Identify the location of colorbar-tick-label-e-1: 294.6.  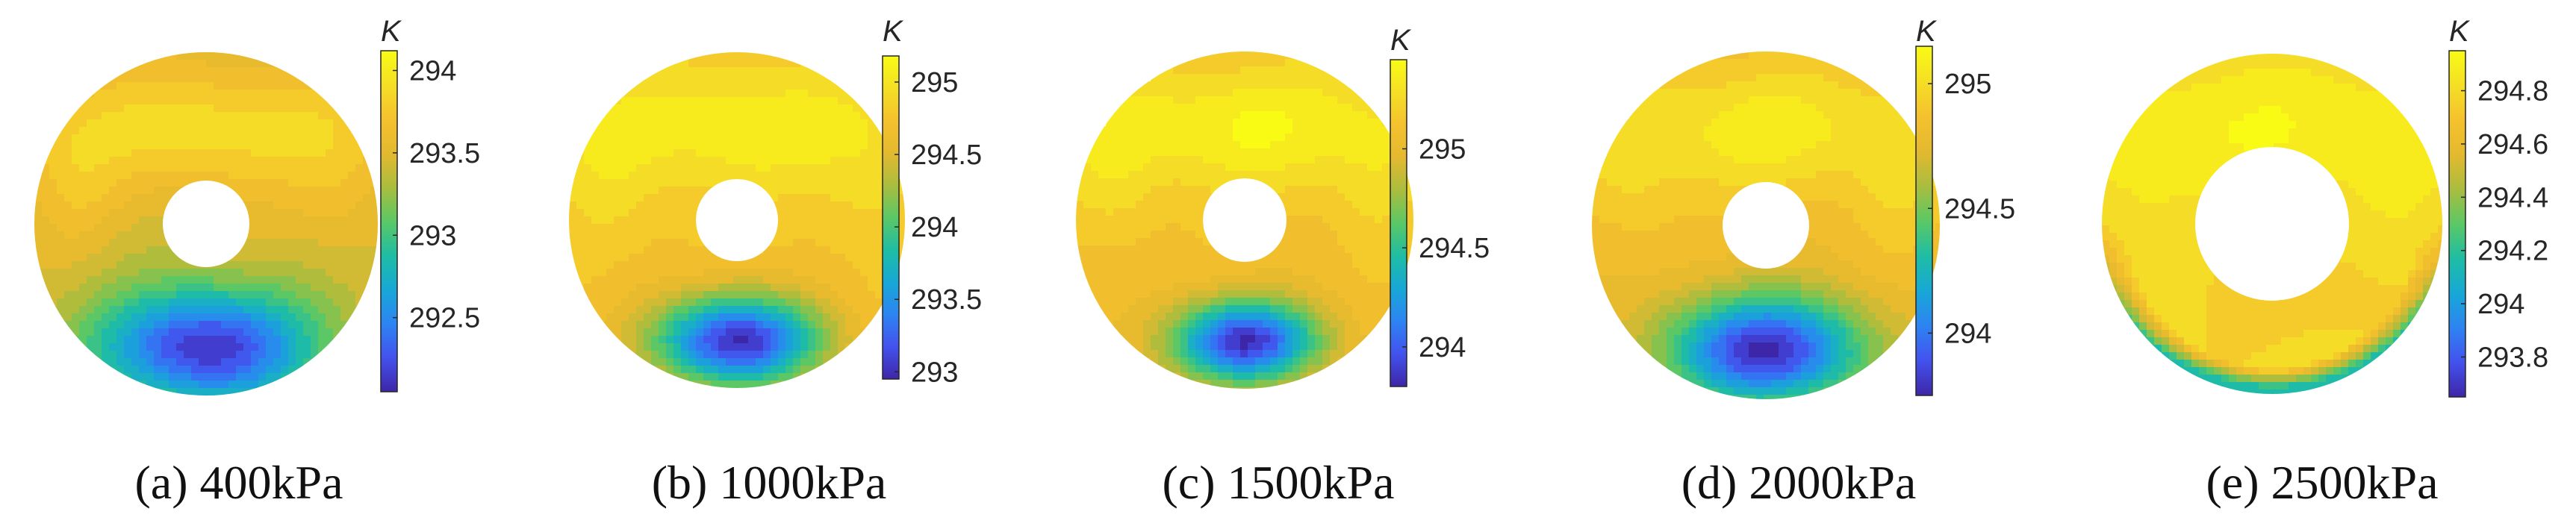
(2512, 144).